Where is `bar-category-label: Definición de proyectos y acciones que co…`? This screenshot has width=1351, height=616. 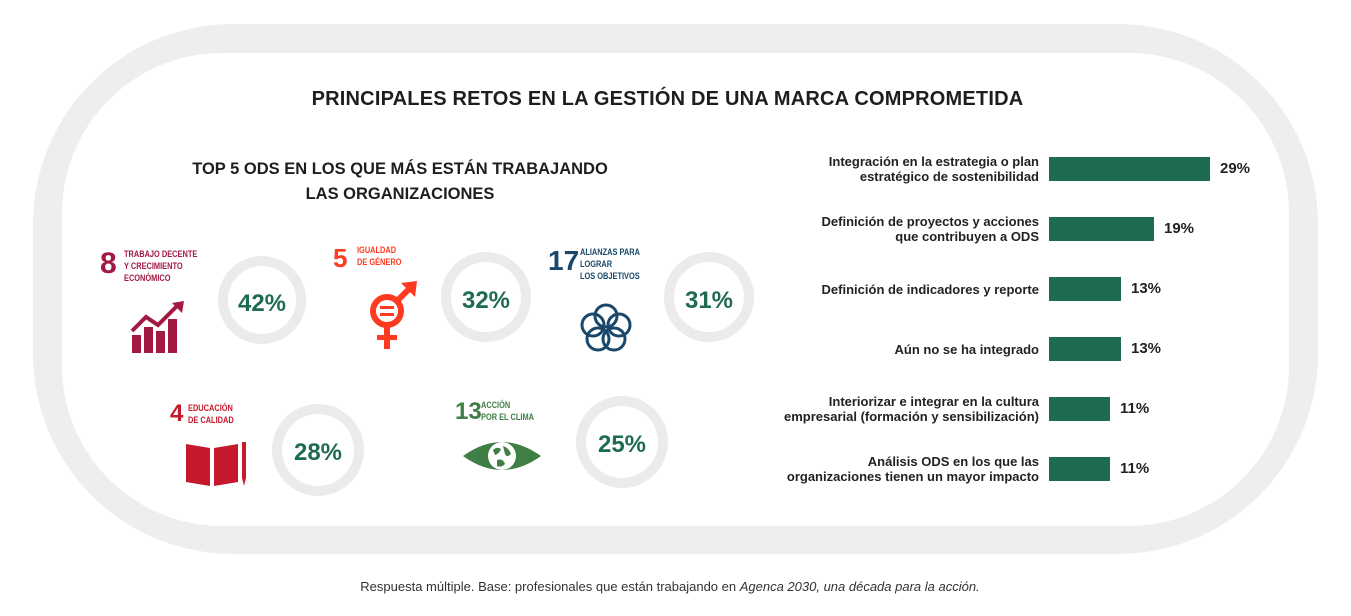 bar-category-label: Definición de proyectos y acciones que co… is located at coordinates (889, 229).